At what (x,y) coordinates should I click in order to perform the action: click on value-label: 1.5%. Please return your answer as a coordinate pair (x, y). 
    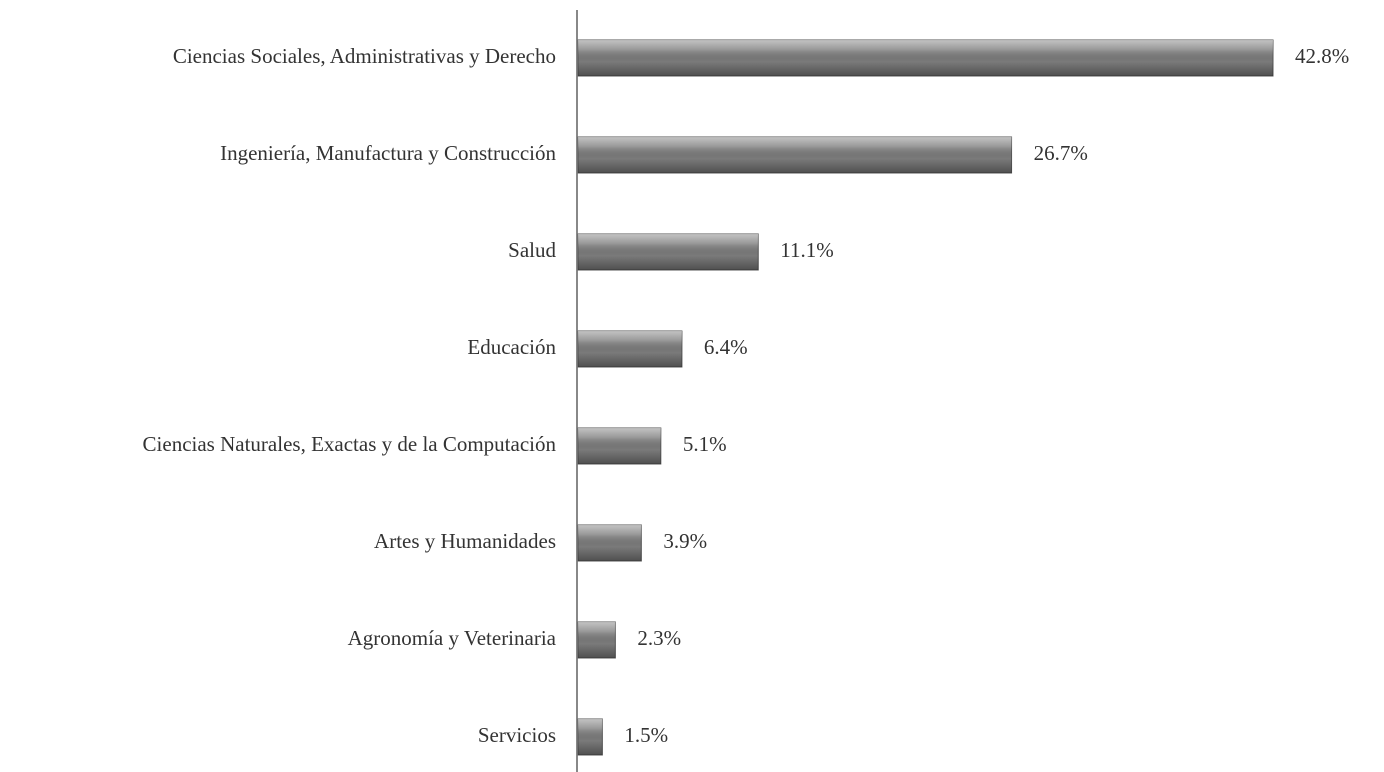
    Looking at the image, I should click on (646, 735).